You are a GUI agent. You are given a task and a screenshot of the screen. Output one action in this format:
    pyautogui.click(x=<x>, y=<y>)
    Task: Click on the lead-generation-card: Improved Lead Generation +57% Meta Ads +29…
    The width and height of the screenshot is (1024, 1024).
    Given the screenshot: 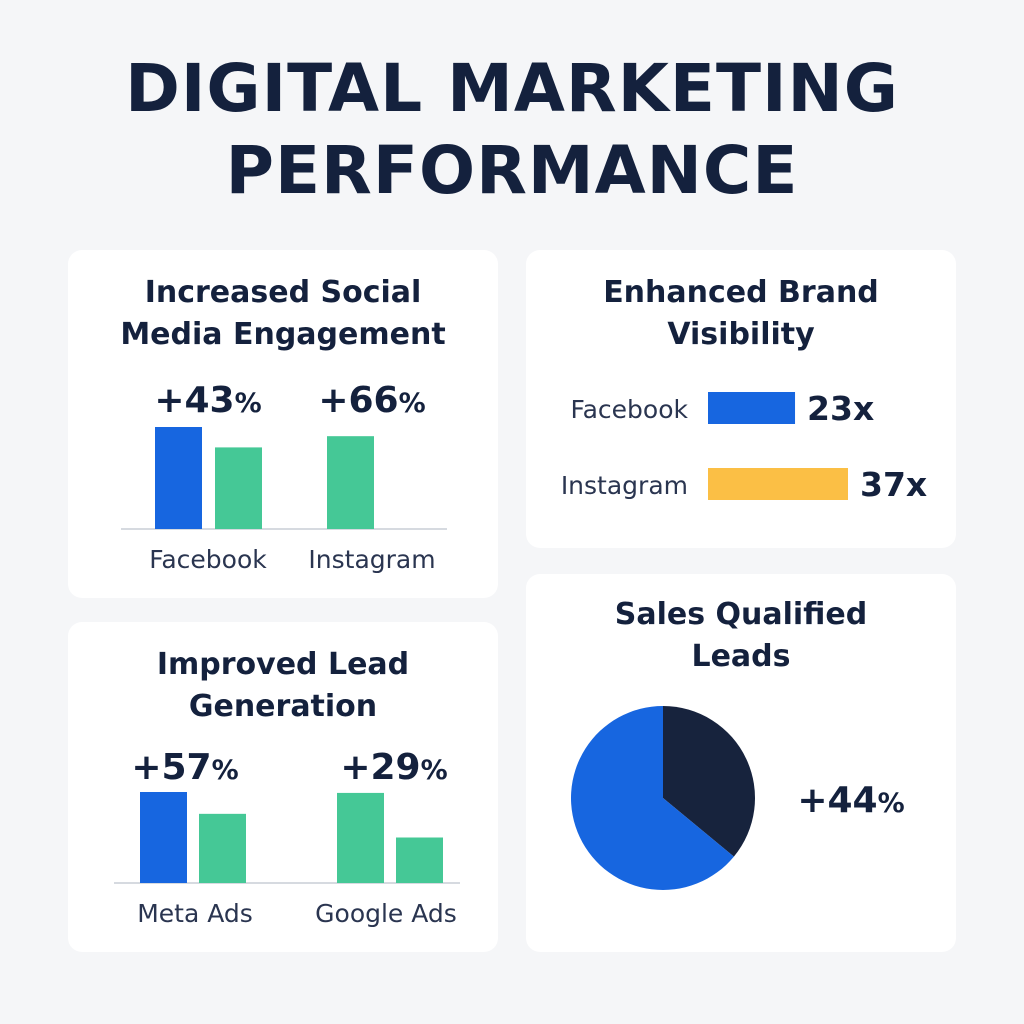 What is the action you would take?
    pyautogui.click(x=283, y=787)
    